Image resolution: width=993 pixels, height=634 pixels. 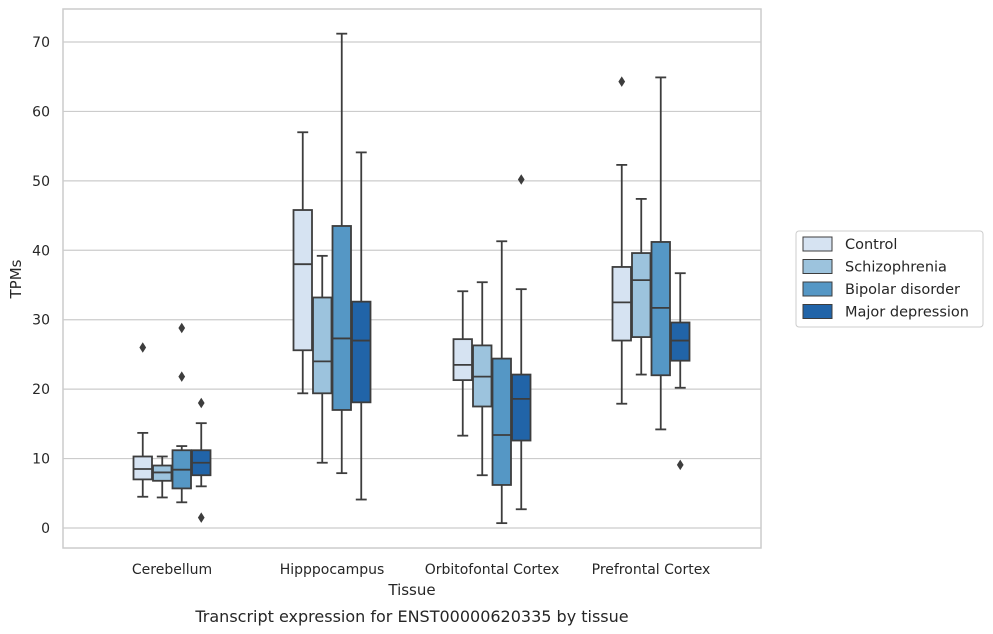 I want to click on legend-frame, so click(x=889, y=279).